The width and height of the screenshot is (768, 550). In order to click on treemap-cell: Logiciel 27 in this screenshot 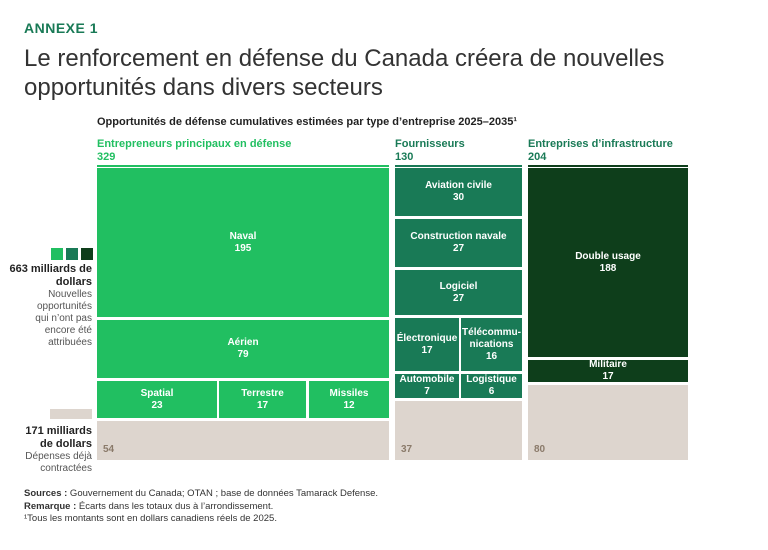, I will do `click(458, 292)`.